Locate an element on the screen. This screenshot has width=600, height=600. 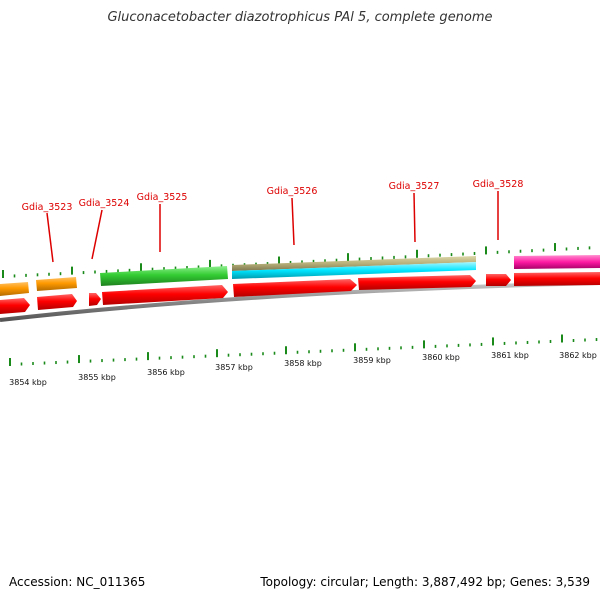
gene-label-gdia-3524: Gdia_3524 is located at coordinates (104, 203).